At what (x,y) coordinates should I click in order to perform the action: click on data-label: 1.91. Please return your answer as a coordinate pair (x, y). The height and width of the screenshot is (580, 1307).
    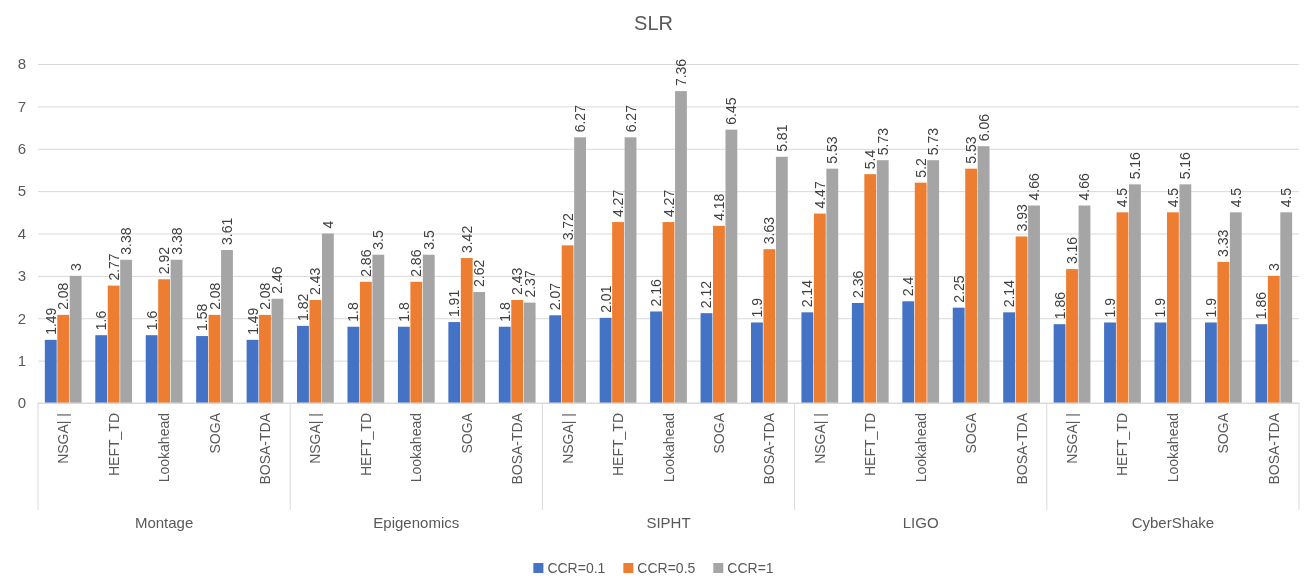
    Looking at the image, I should click on (454, 303).